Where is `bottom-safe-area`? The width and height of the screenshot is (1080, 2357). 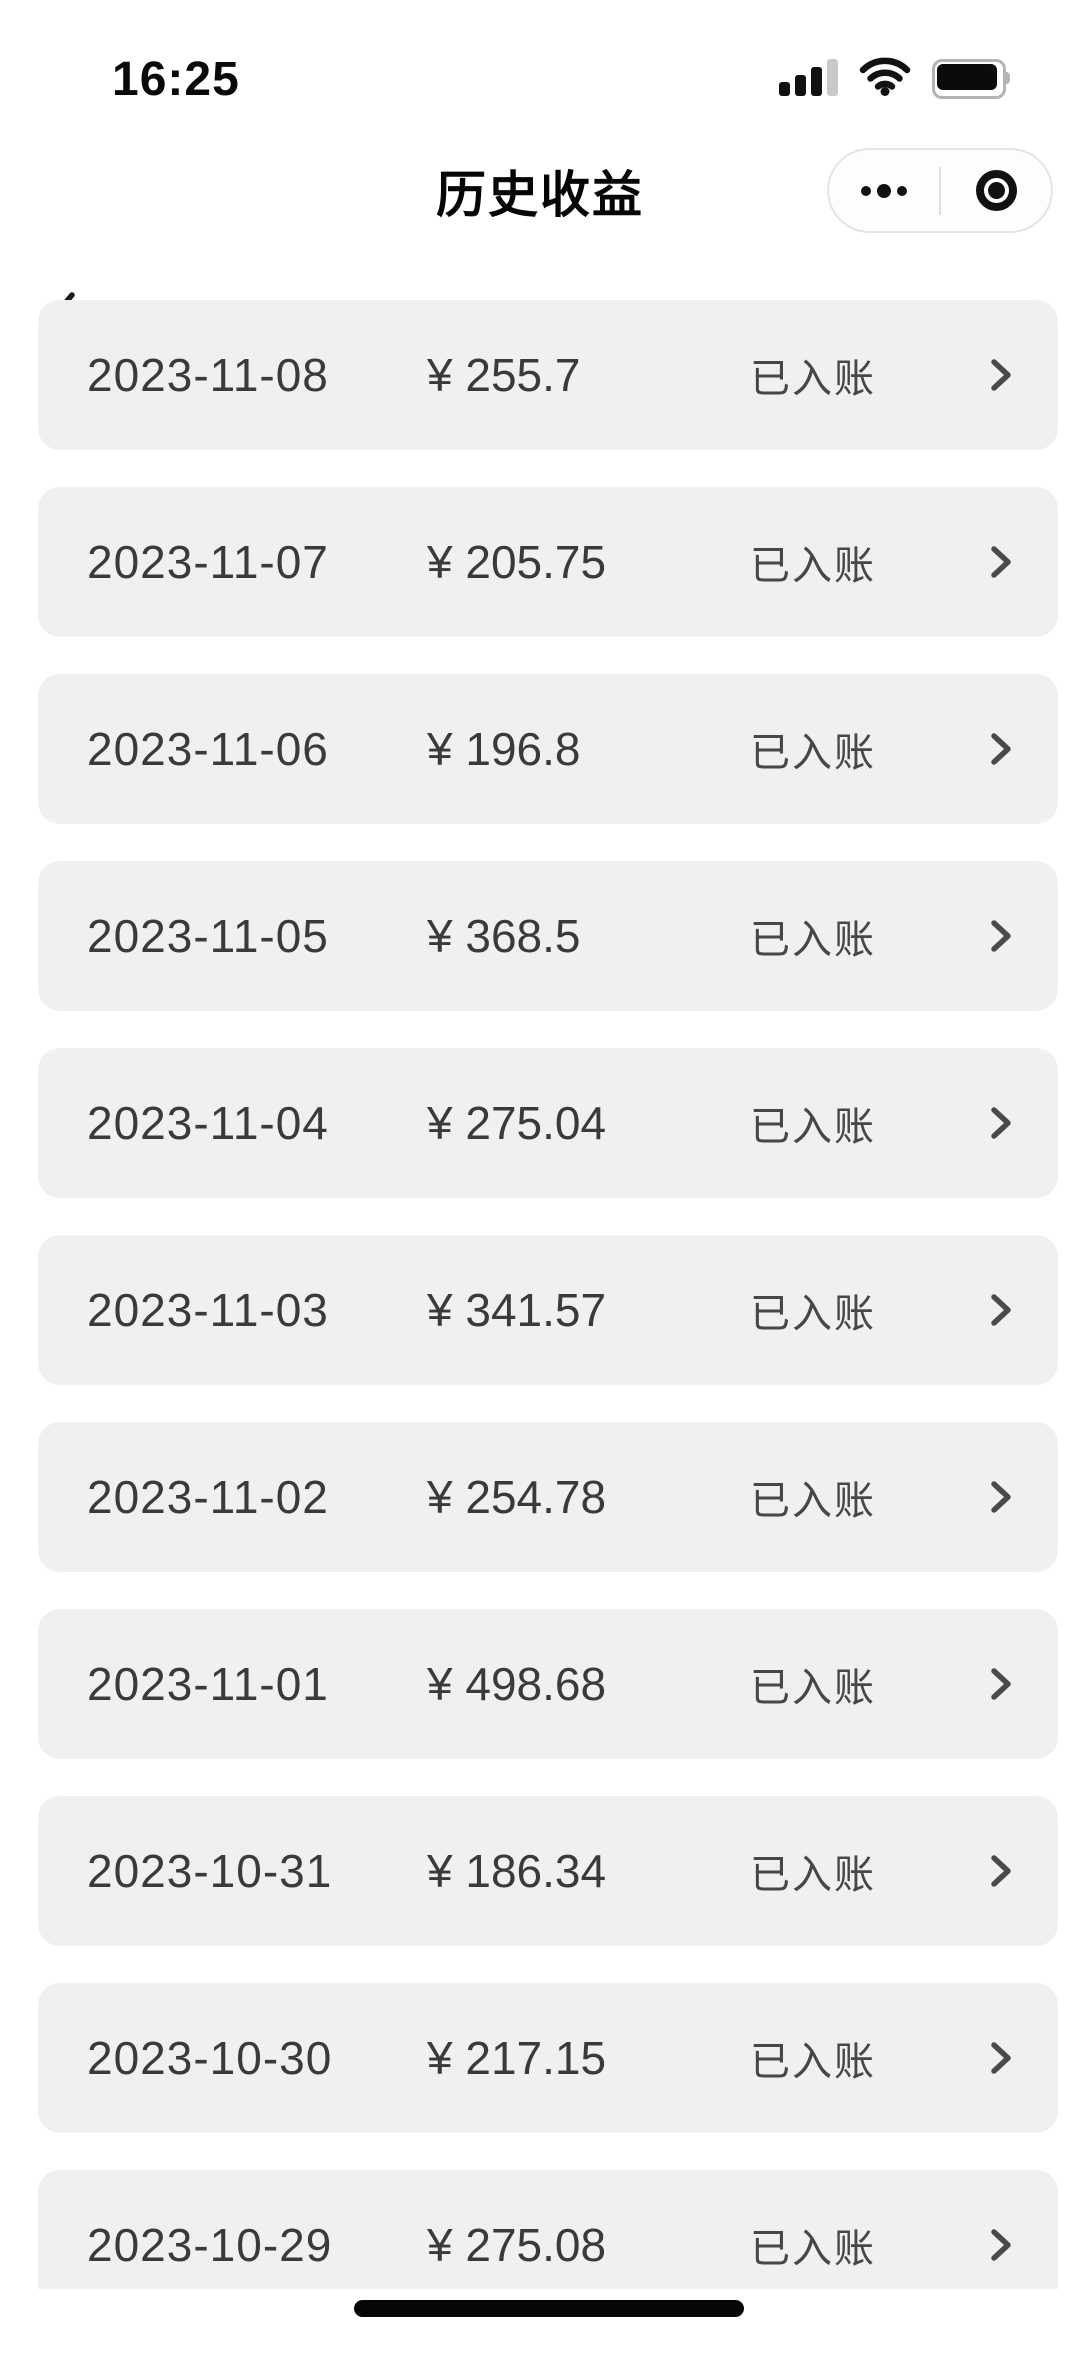 bottom-safe-area is located at coordinates (540, 2313).